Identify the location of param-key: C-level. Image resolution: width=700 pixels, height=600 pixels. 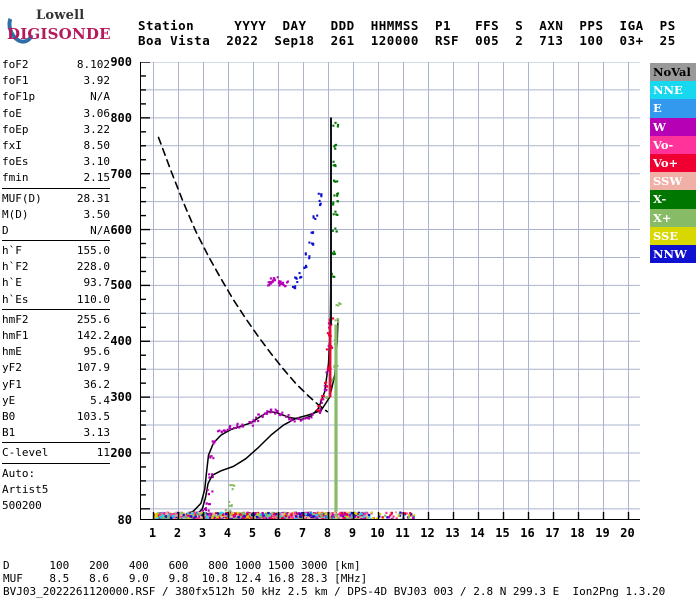
(25, 453).